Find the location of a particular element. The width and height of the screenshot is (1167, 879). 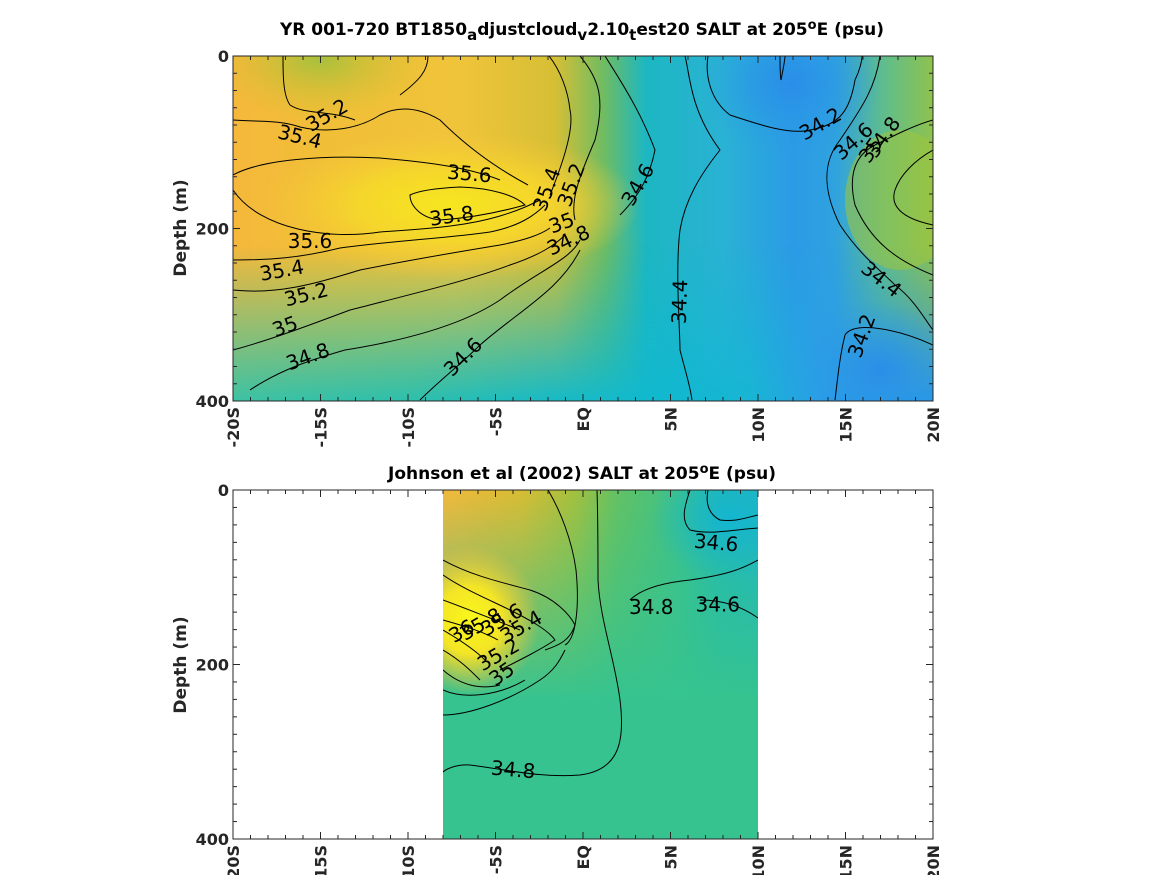

bottom-y-tick-labels: 0 200 400 is located at coordinates (212, 665).